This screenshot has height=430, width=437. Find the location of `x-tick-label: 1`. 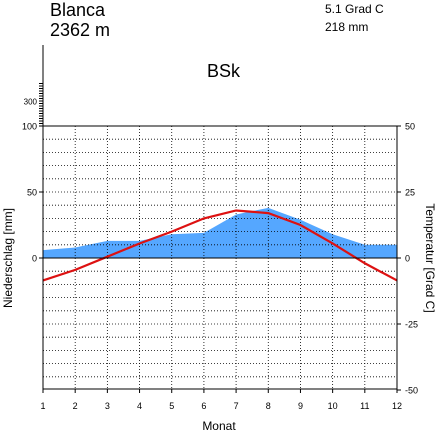

x-tick-label: 1 is located at coordinates (42, 406).